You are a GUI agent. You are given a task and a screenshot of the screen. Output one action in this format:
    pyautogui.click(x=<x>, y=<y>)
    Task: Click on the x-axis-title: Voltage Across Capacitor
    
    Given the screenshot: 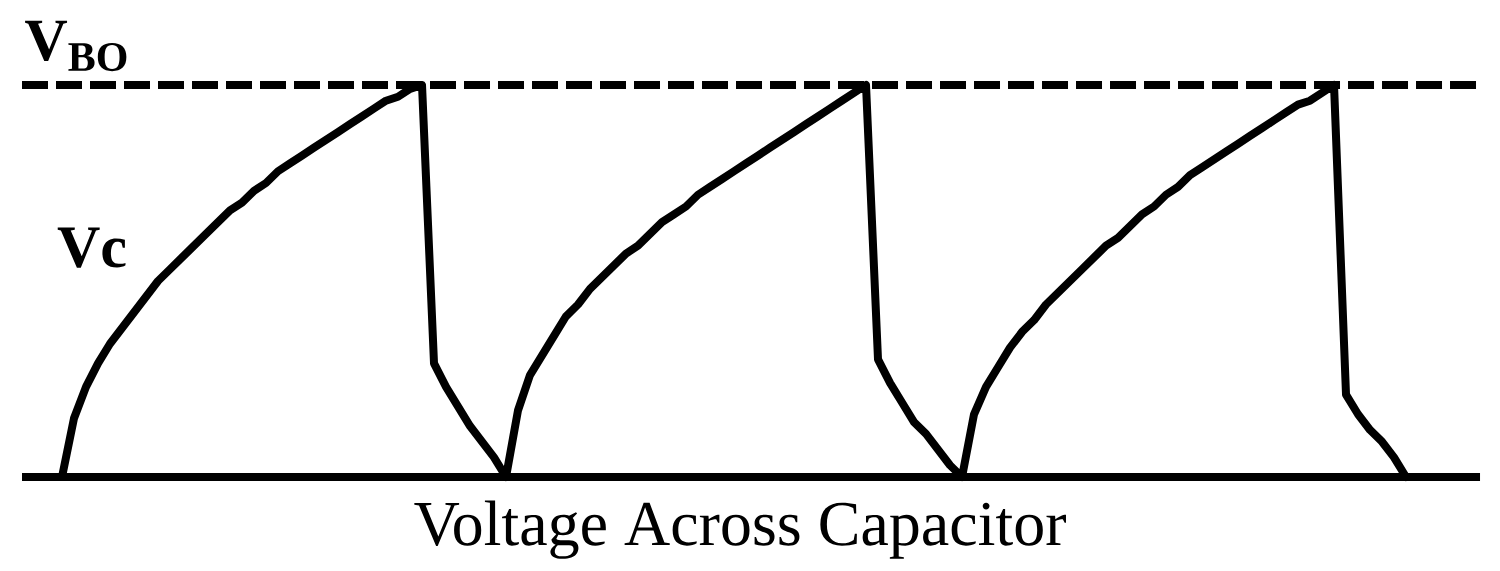 What is the action you would take?
    pyautogui.click(x=740, y=529)
    